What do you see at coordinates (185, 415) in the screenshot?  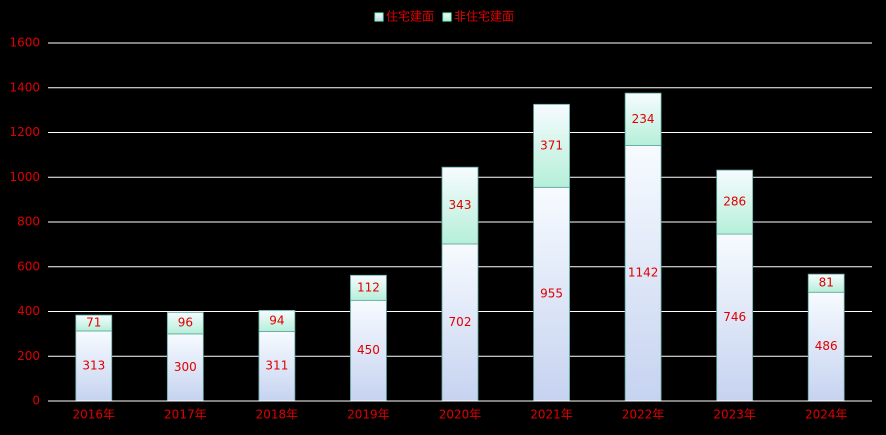 I see `x-tick-label: 2017年` at bounding box center [185, 415].